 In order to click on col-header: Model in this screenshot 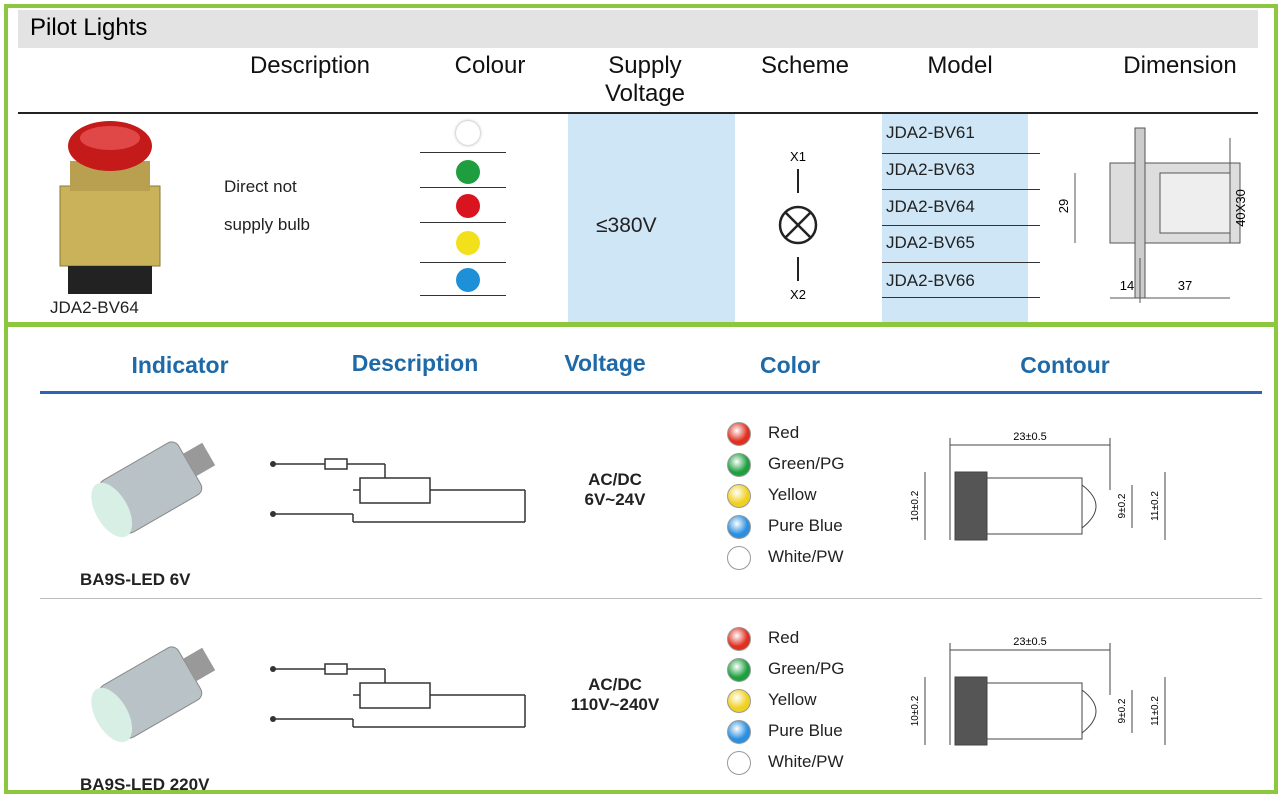, I will do `click(960, 65)`.